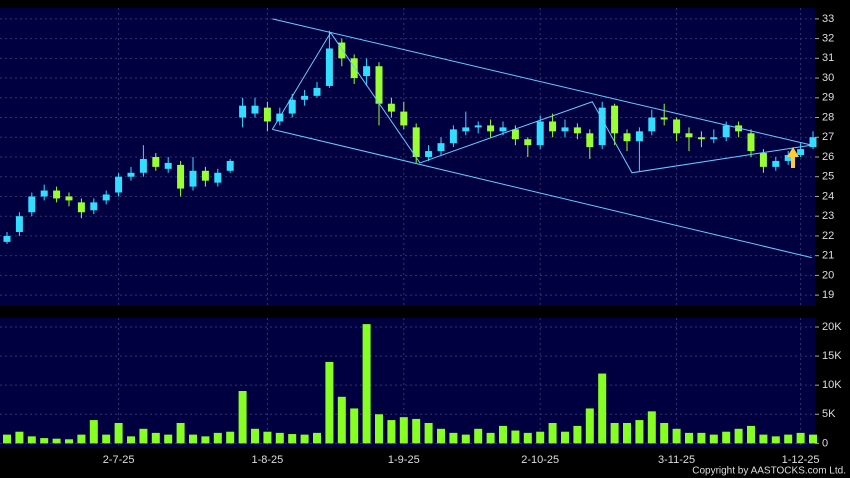 This screenshot has height=478, width=850. Describe the element at coordinates (828, 196) in the screenshot. I see `y-tick-label: 24` at that location.